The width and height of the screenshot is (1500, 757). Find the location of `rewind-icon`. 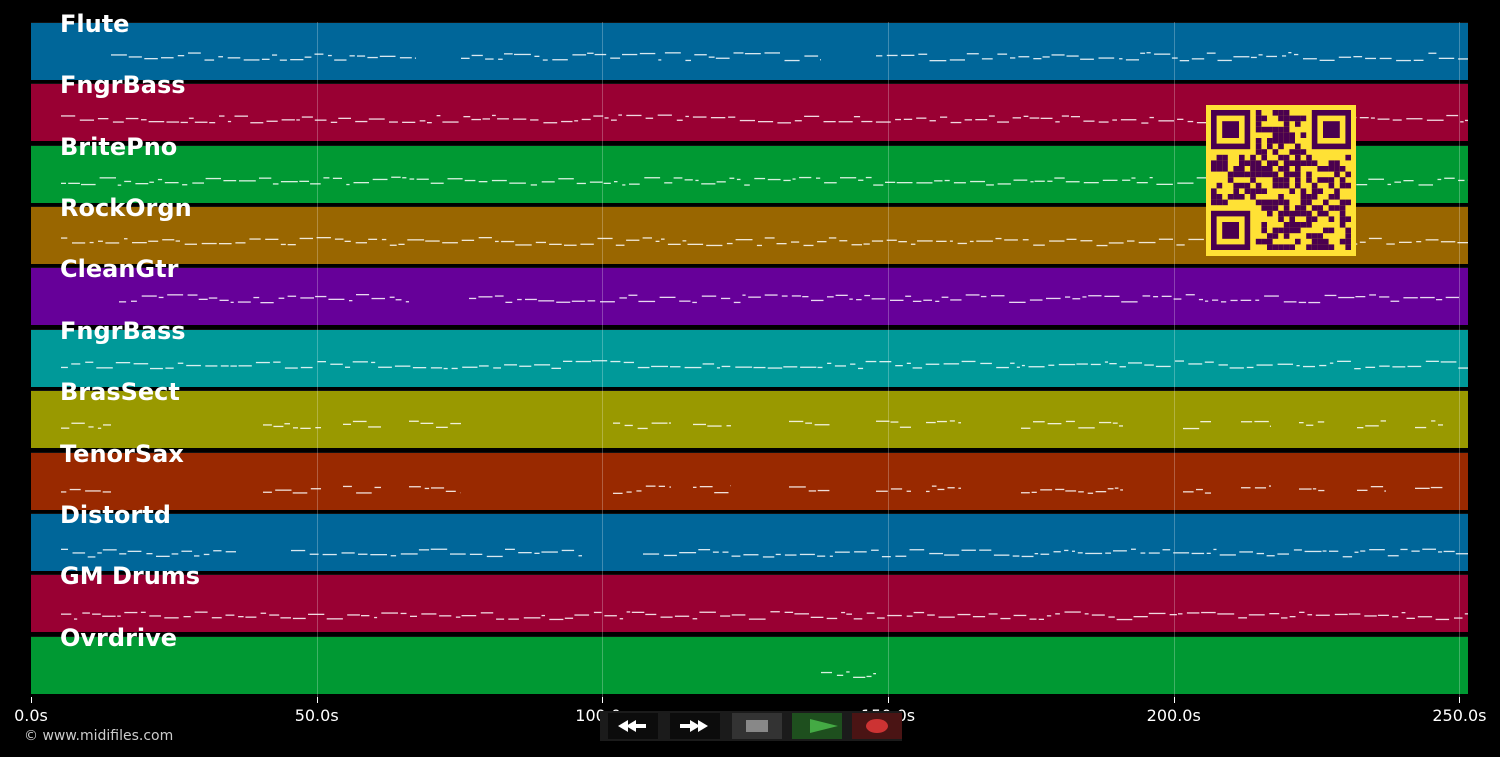

rewind-icon is located at coordinates (632, 726).